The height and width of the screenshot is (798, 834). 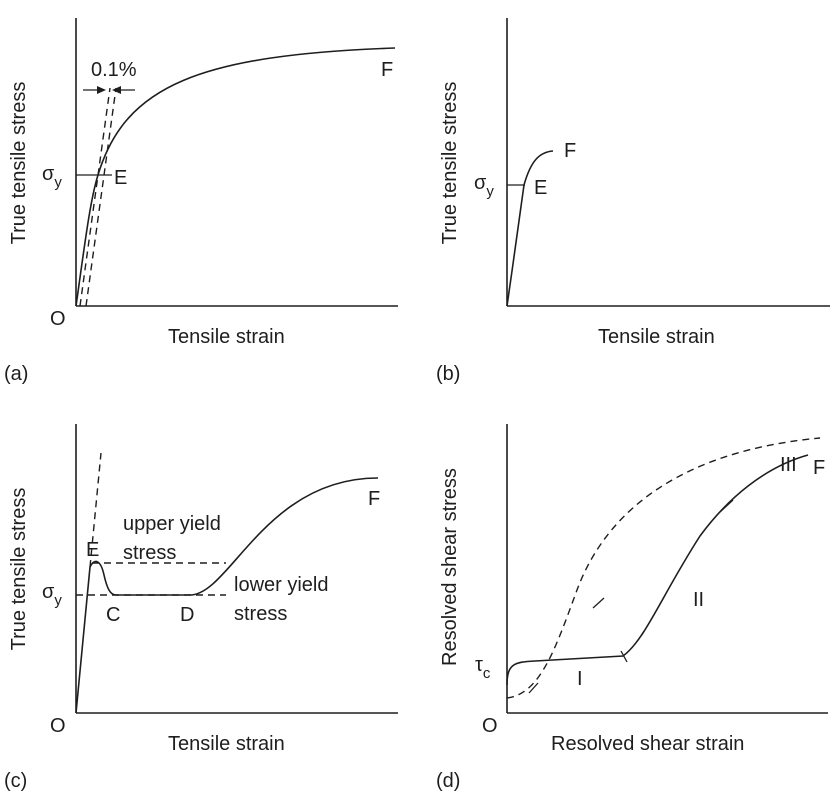 What do you see at coordinates (260, 614) in the screenshot?
I see `panel-c-lower-yield-label-2: stress` at bounding box center [260, 614].